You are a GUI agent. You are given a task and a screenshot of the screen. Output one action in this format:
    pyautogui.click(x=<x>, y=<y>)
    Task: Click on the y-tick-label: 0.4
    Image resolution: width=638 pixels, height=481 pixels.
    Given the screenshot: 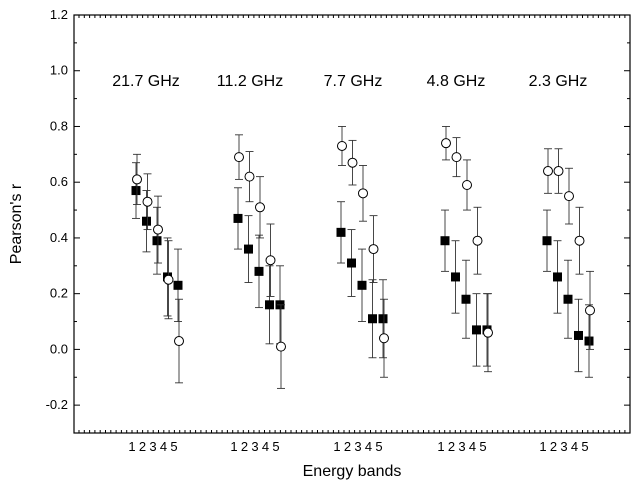 What is the action you would take?
    pyautogui.click(x=59, y=237)
    